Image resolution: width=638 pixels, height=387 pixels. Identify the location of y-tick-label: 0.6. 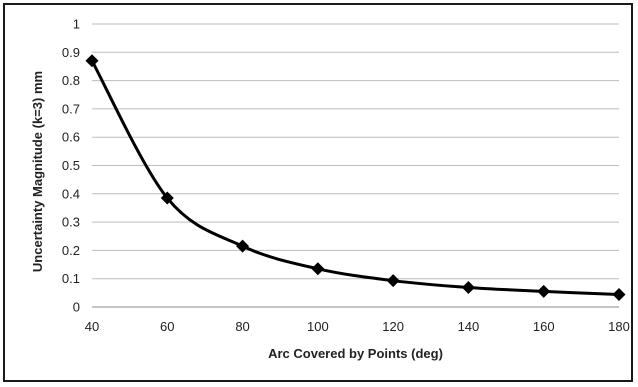
(71, 137).